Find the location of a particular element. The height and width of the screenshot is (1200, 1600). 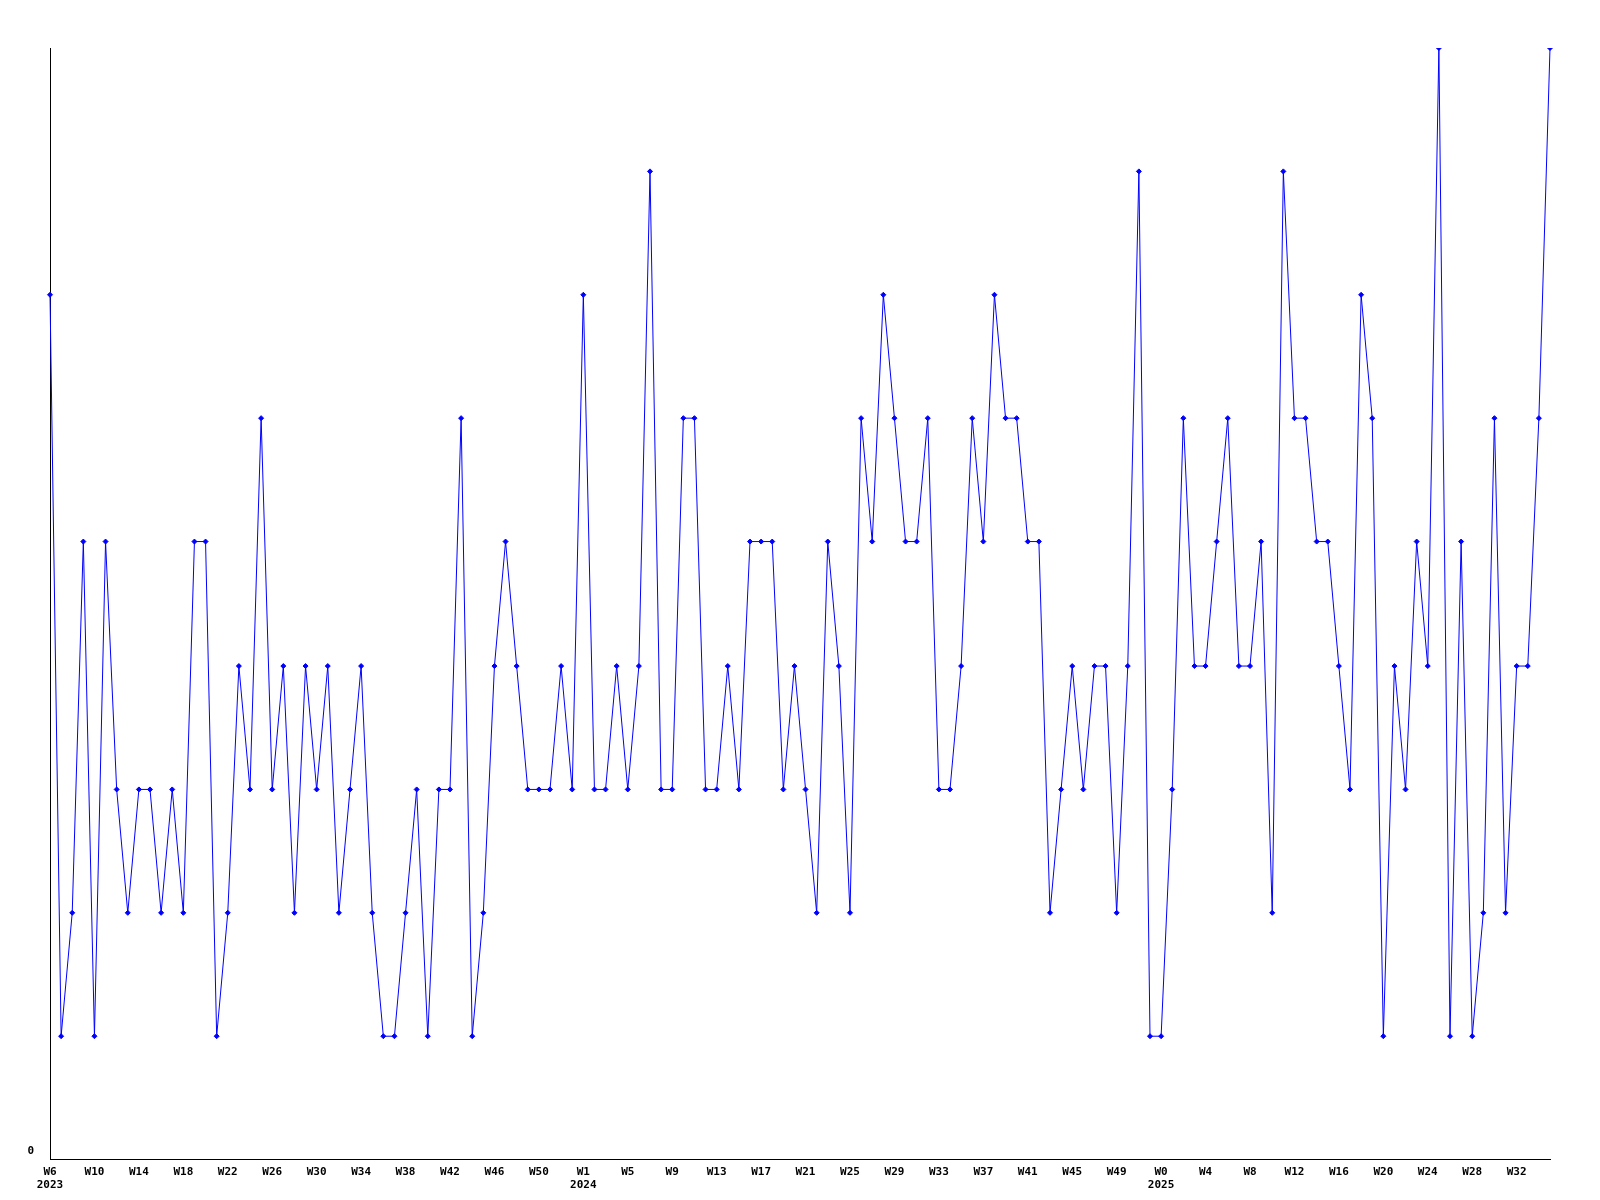

x-tick-label: W12 is located at coordinates (1294, 1172).